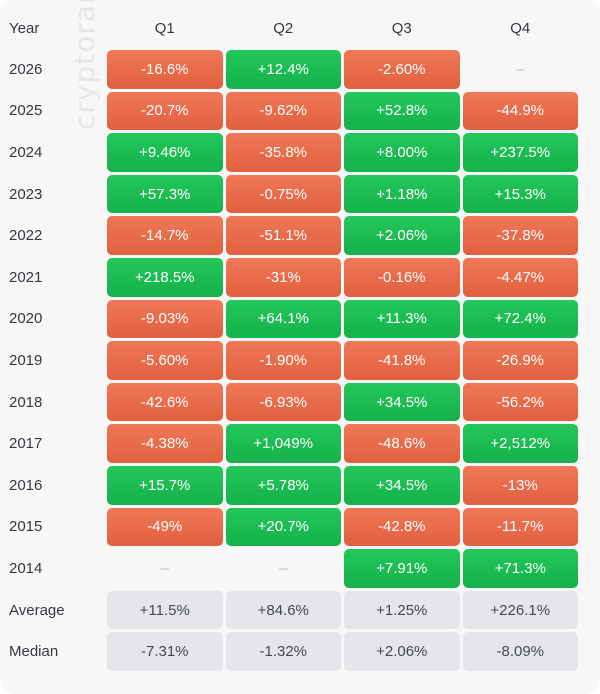 The height and width of the screenshot is (694, 600). What do you see at coordinates (402, 194) in the screenshot?
I see `return-cell: +1.18%` at bounding box center [402, 194].